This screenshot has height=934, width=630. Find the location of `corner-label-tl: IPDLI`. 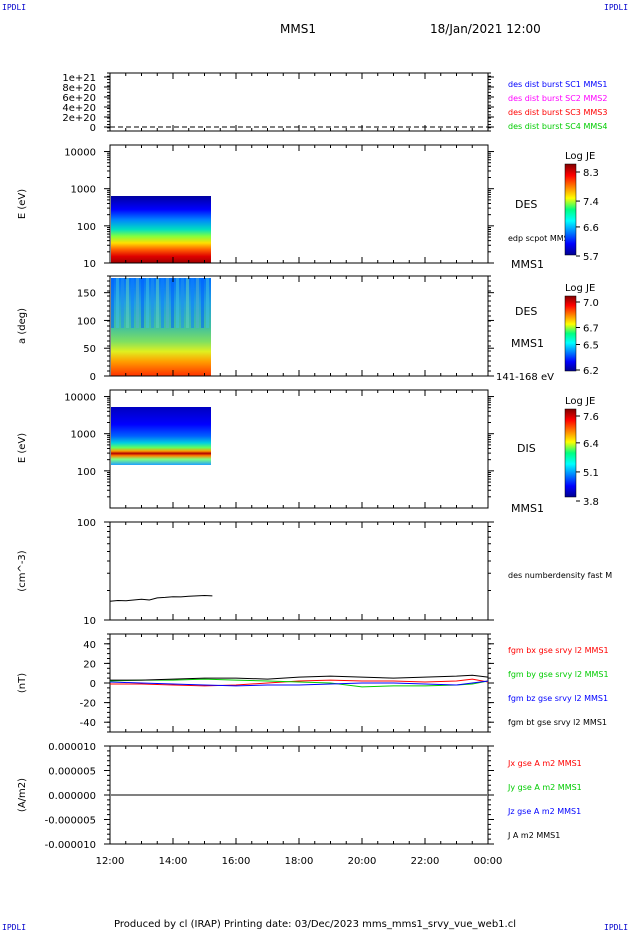

corner-label-tl: IPDLI is located at coordinates (14, 7).